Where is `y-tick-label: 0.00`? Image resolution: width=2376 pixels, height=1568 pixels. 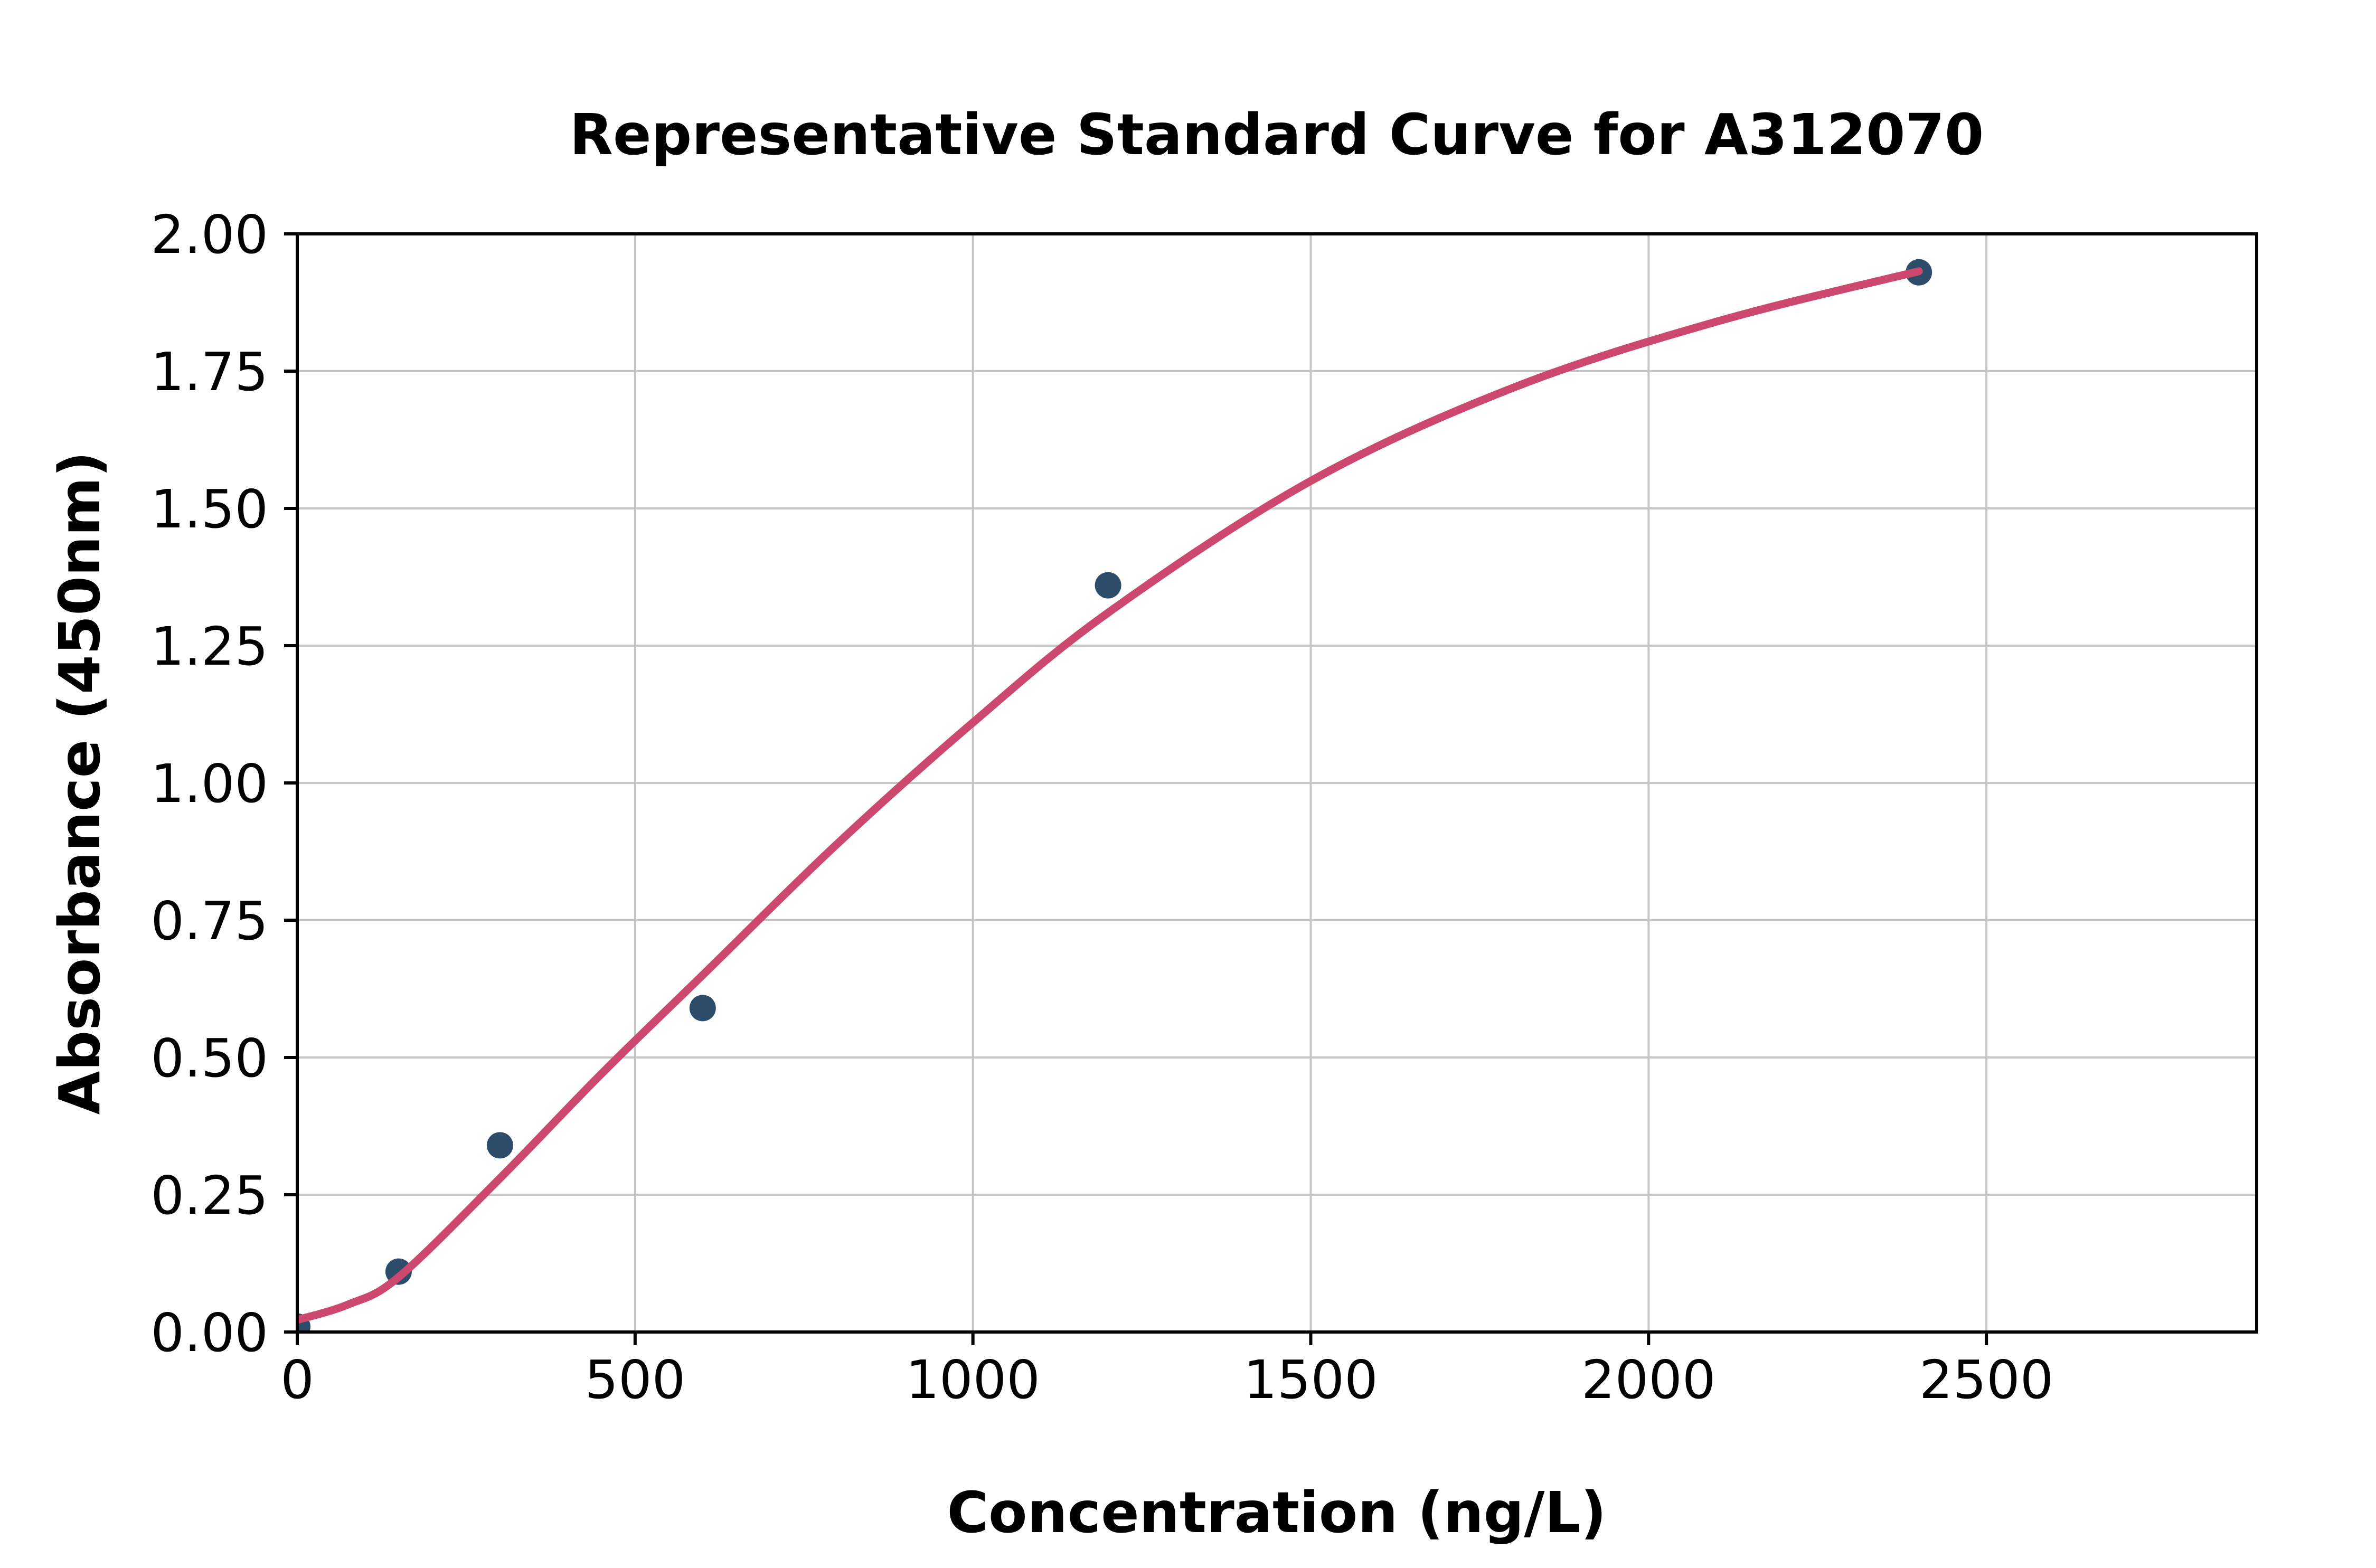
y-tick-label: 0.00 is located at coordinates (209, 1333).